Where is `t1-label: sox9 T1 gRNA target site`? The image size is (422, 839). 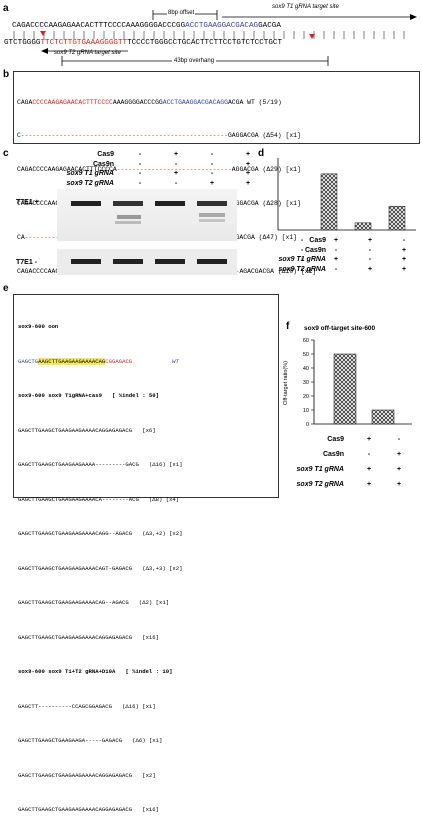
t1-label: sox9 T1 gRNA target site is located at coordinates (305, 7).